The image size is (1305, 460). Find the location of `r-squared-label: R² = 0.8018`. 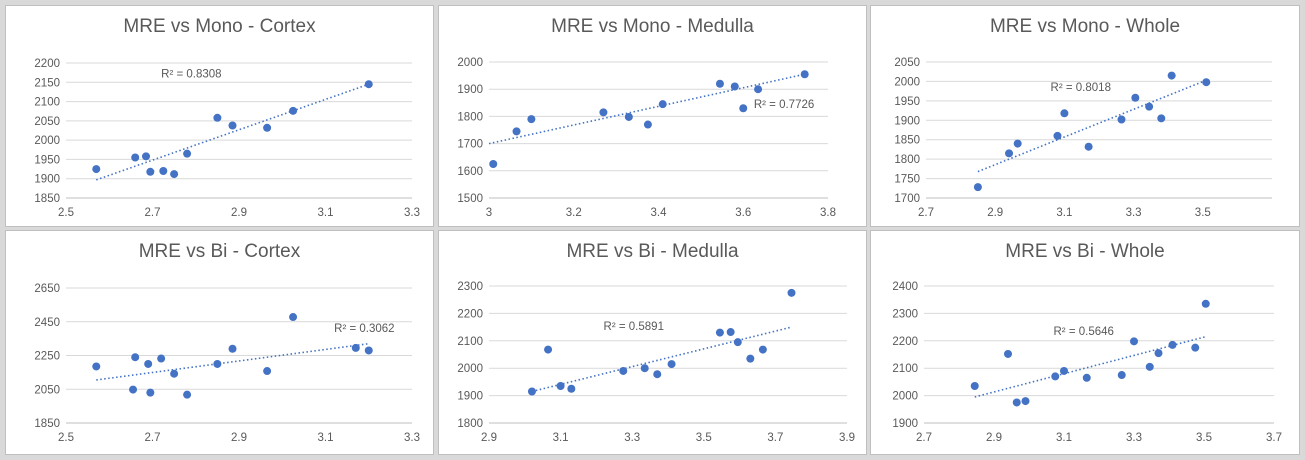

r-squared-label: R² = 0.8018 is located at coordinates (1081, 88).